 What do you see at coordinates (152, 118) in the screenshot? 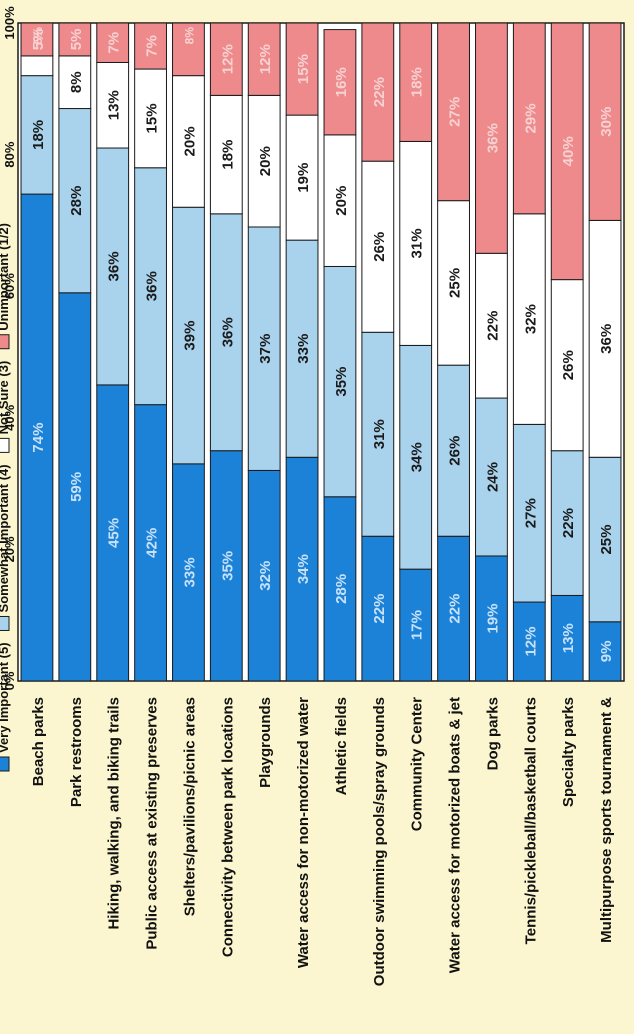
I see `data-label: 15%` at bounding box center [152, 118].